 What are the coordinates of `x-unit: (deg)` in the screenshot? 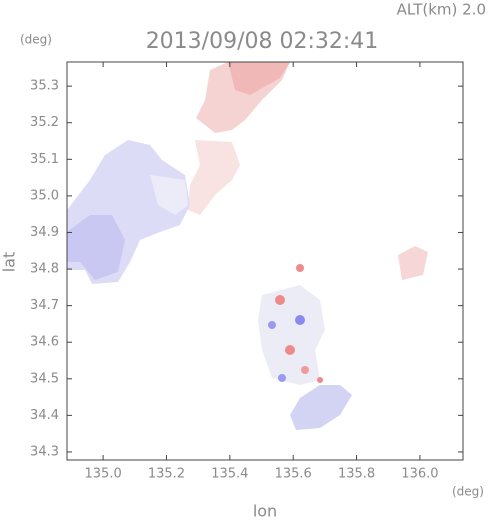 It's located at (468, 492).